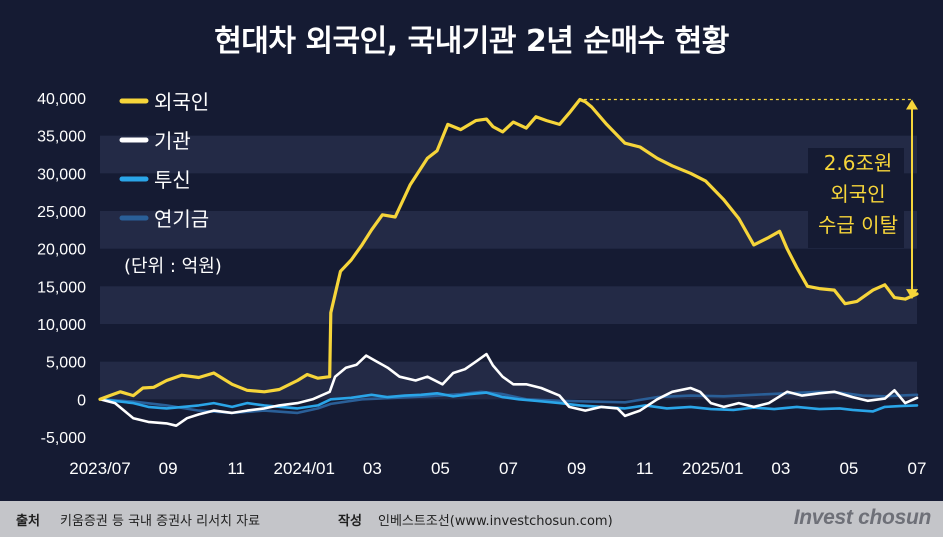 This screenshot has width=943, height=537. What do you see at coordinates (181, 219) in the screenshot?
I see `legend-label: 연기금` at bounding box center [181, 219].